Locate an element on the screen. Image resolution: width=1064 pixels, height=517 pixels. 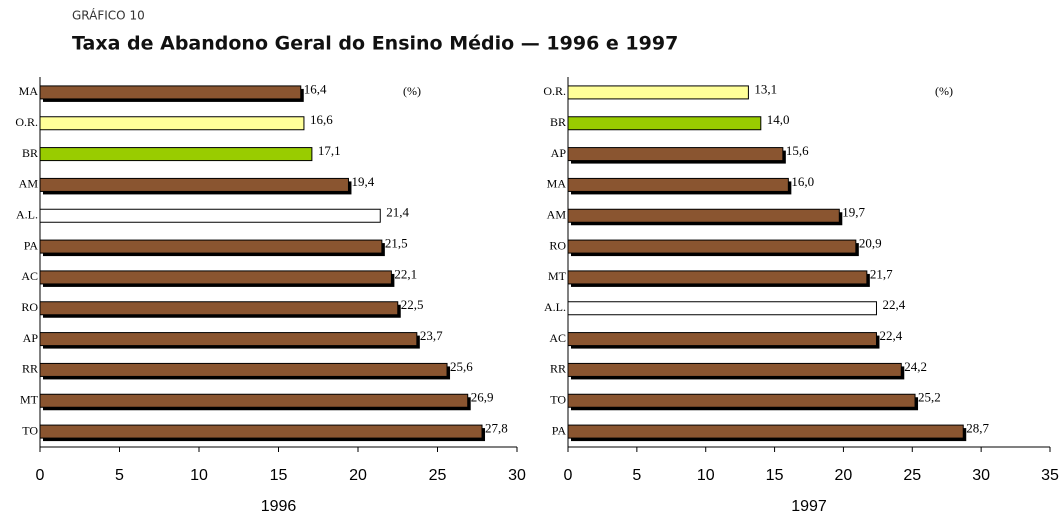
value-label: 25,2 is located at coordinates (929, 397).